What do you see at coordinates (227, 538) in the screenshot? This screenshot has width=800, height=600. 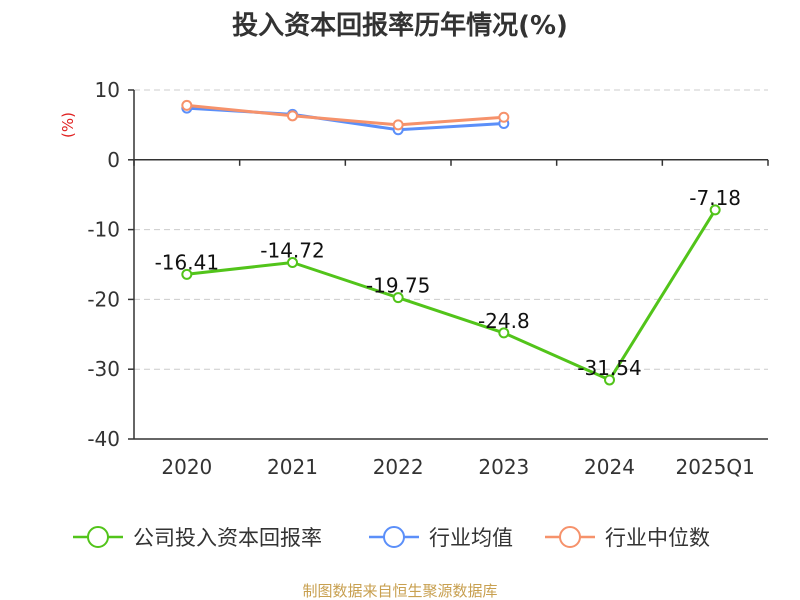 I see `legend-label: 公司投入资本回报率` at bounding box center [227, 538].